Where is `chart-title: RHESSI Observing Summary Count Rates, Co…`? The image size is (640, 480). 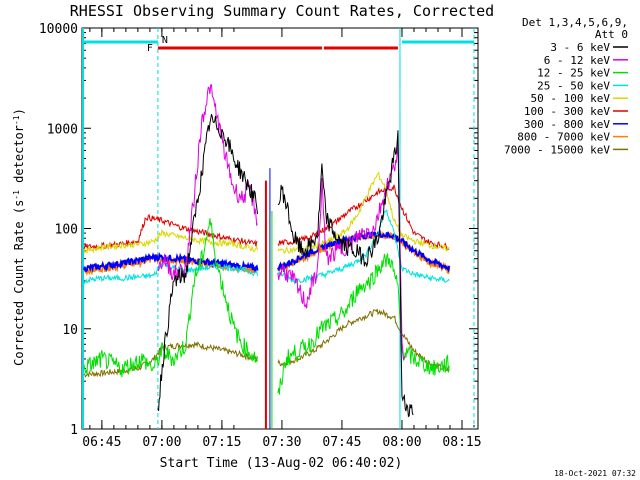
chart-title: RHESSI Observing Summary Count Rates, Co… is located at coordinates (282, 11).